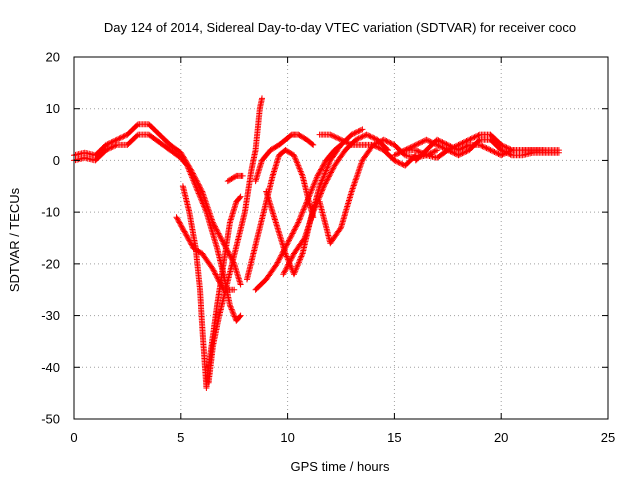 The image size is (640, 480). What do you see at coordinates (340, 466) in the screenshot?
I see `x-axis-label: GPS time / hours` at bounding box center [340, 466].